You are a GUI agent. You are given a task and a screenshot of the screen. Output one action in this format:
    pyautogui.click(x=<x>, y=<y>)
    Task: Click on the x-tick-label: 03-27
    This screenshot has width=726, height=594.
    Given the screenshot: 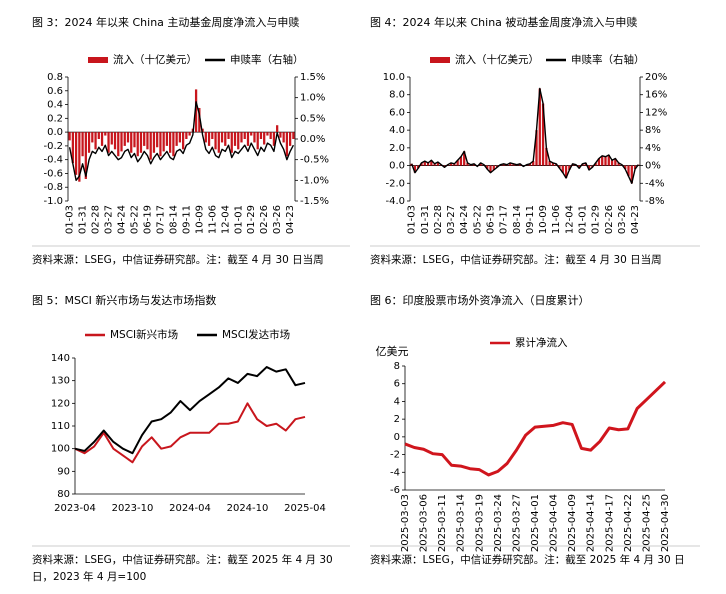 What is the action you would take?
    pyautogui.click(x=109, y=219)
    